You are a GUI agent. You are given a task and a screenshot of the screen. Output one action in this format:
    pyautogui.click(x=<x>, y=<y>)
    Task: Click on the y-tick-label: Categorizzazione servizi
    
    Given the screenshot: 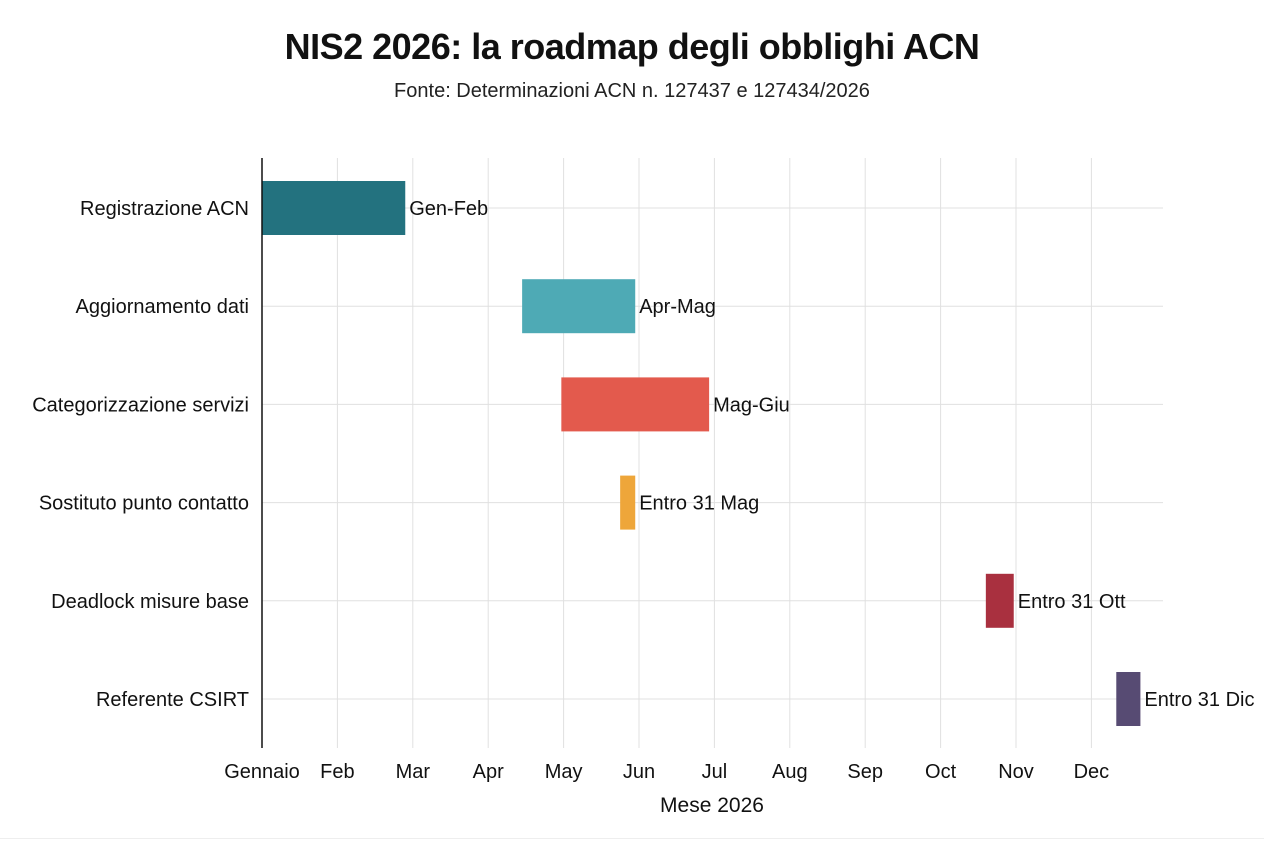 What is the action you would take?
    pyautogui.click(x=140, y=405)
    